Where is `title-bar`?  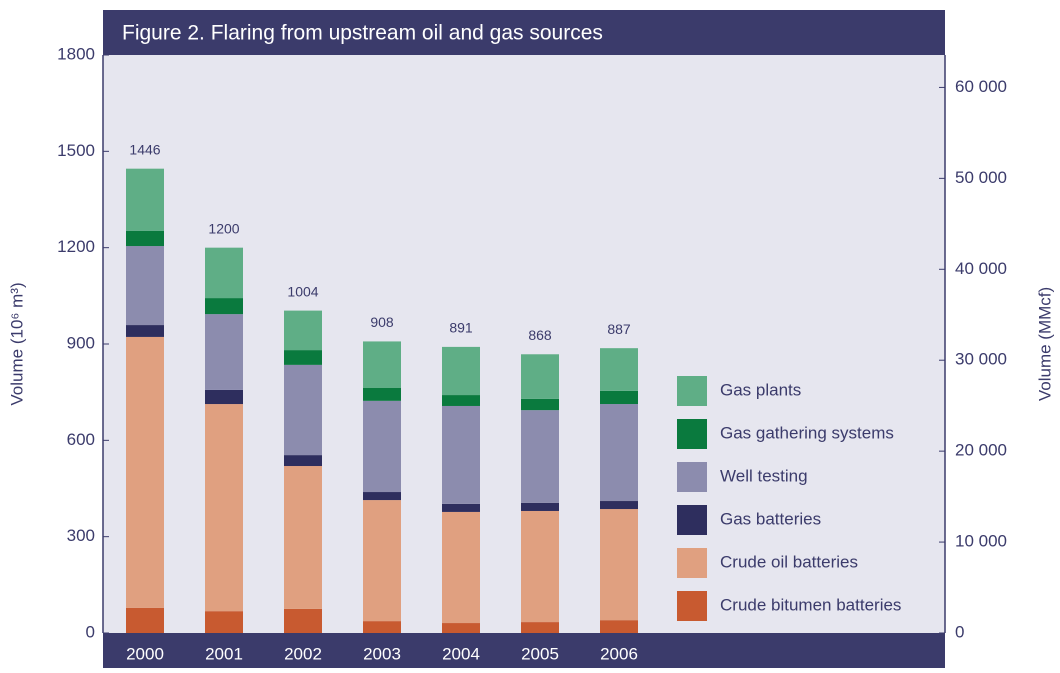 title-bar is located at coordinates (524, 32).